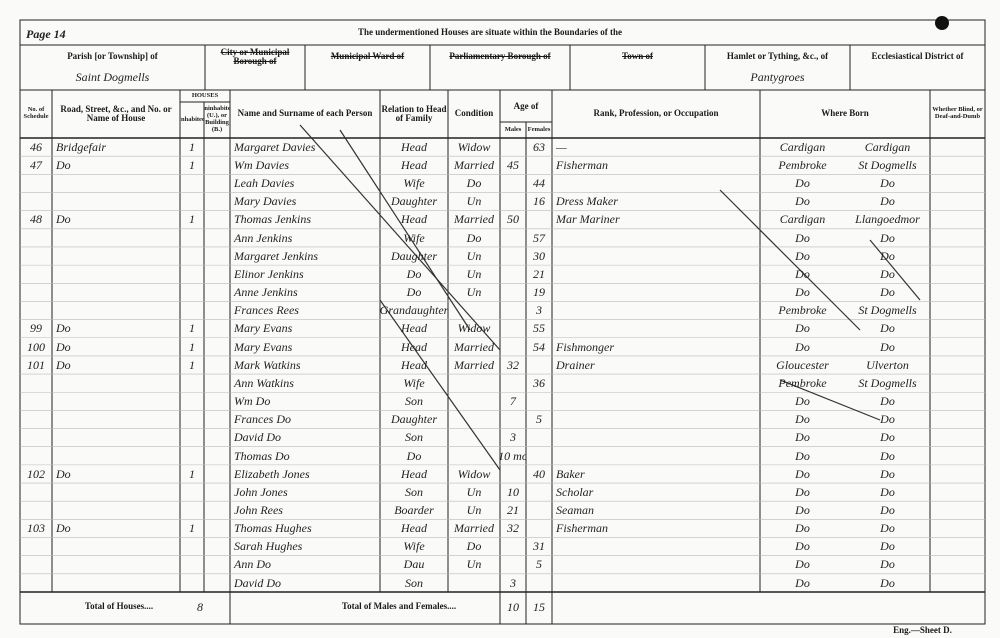 Image resolution: width=1000 pixels, height=638 pixels. I want to click on column-header: Condition, so click(474, 113).